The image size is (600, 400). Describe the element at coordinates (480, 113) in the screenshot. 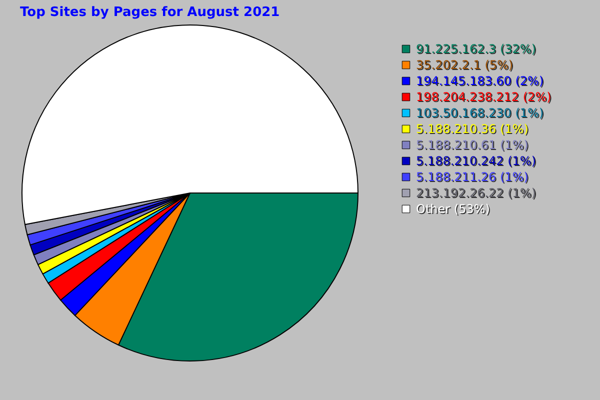

I see `legend-label: 103.50.168.230 (1%)` at that location.